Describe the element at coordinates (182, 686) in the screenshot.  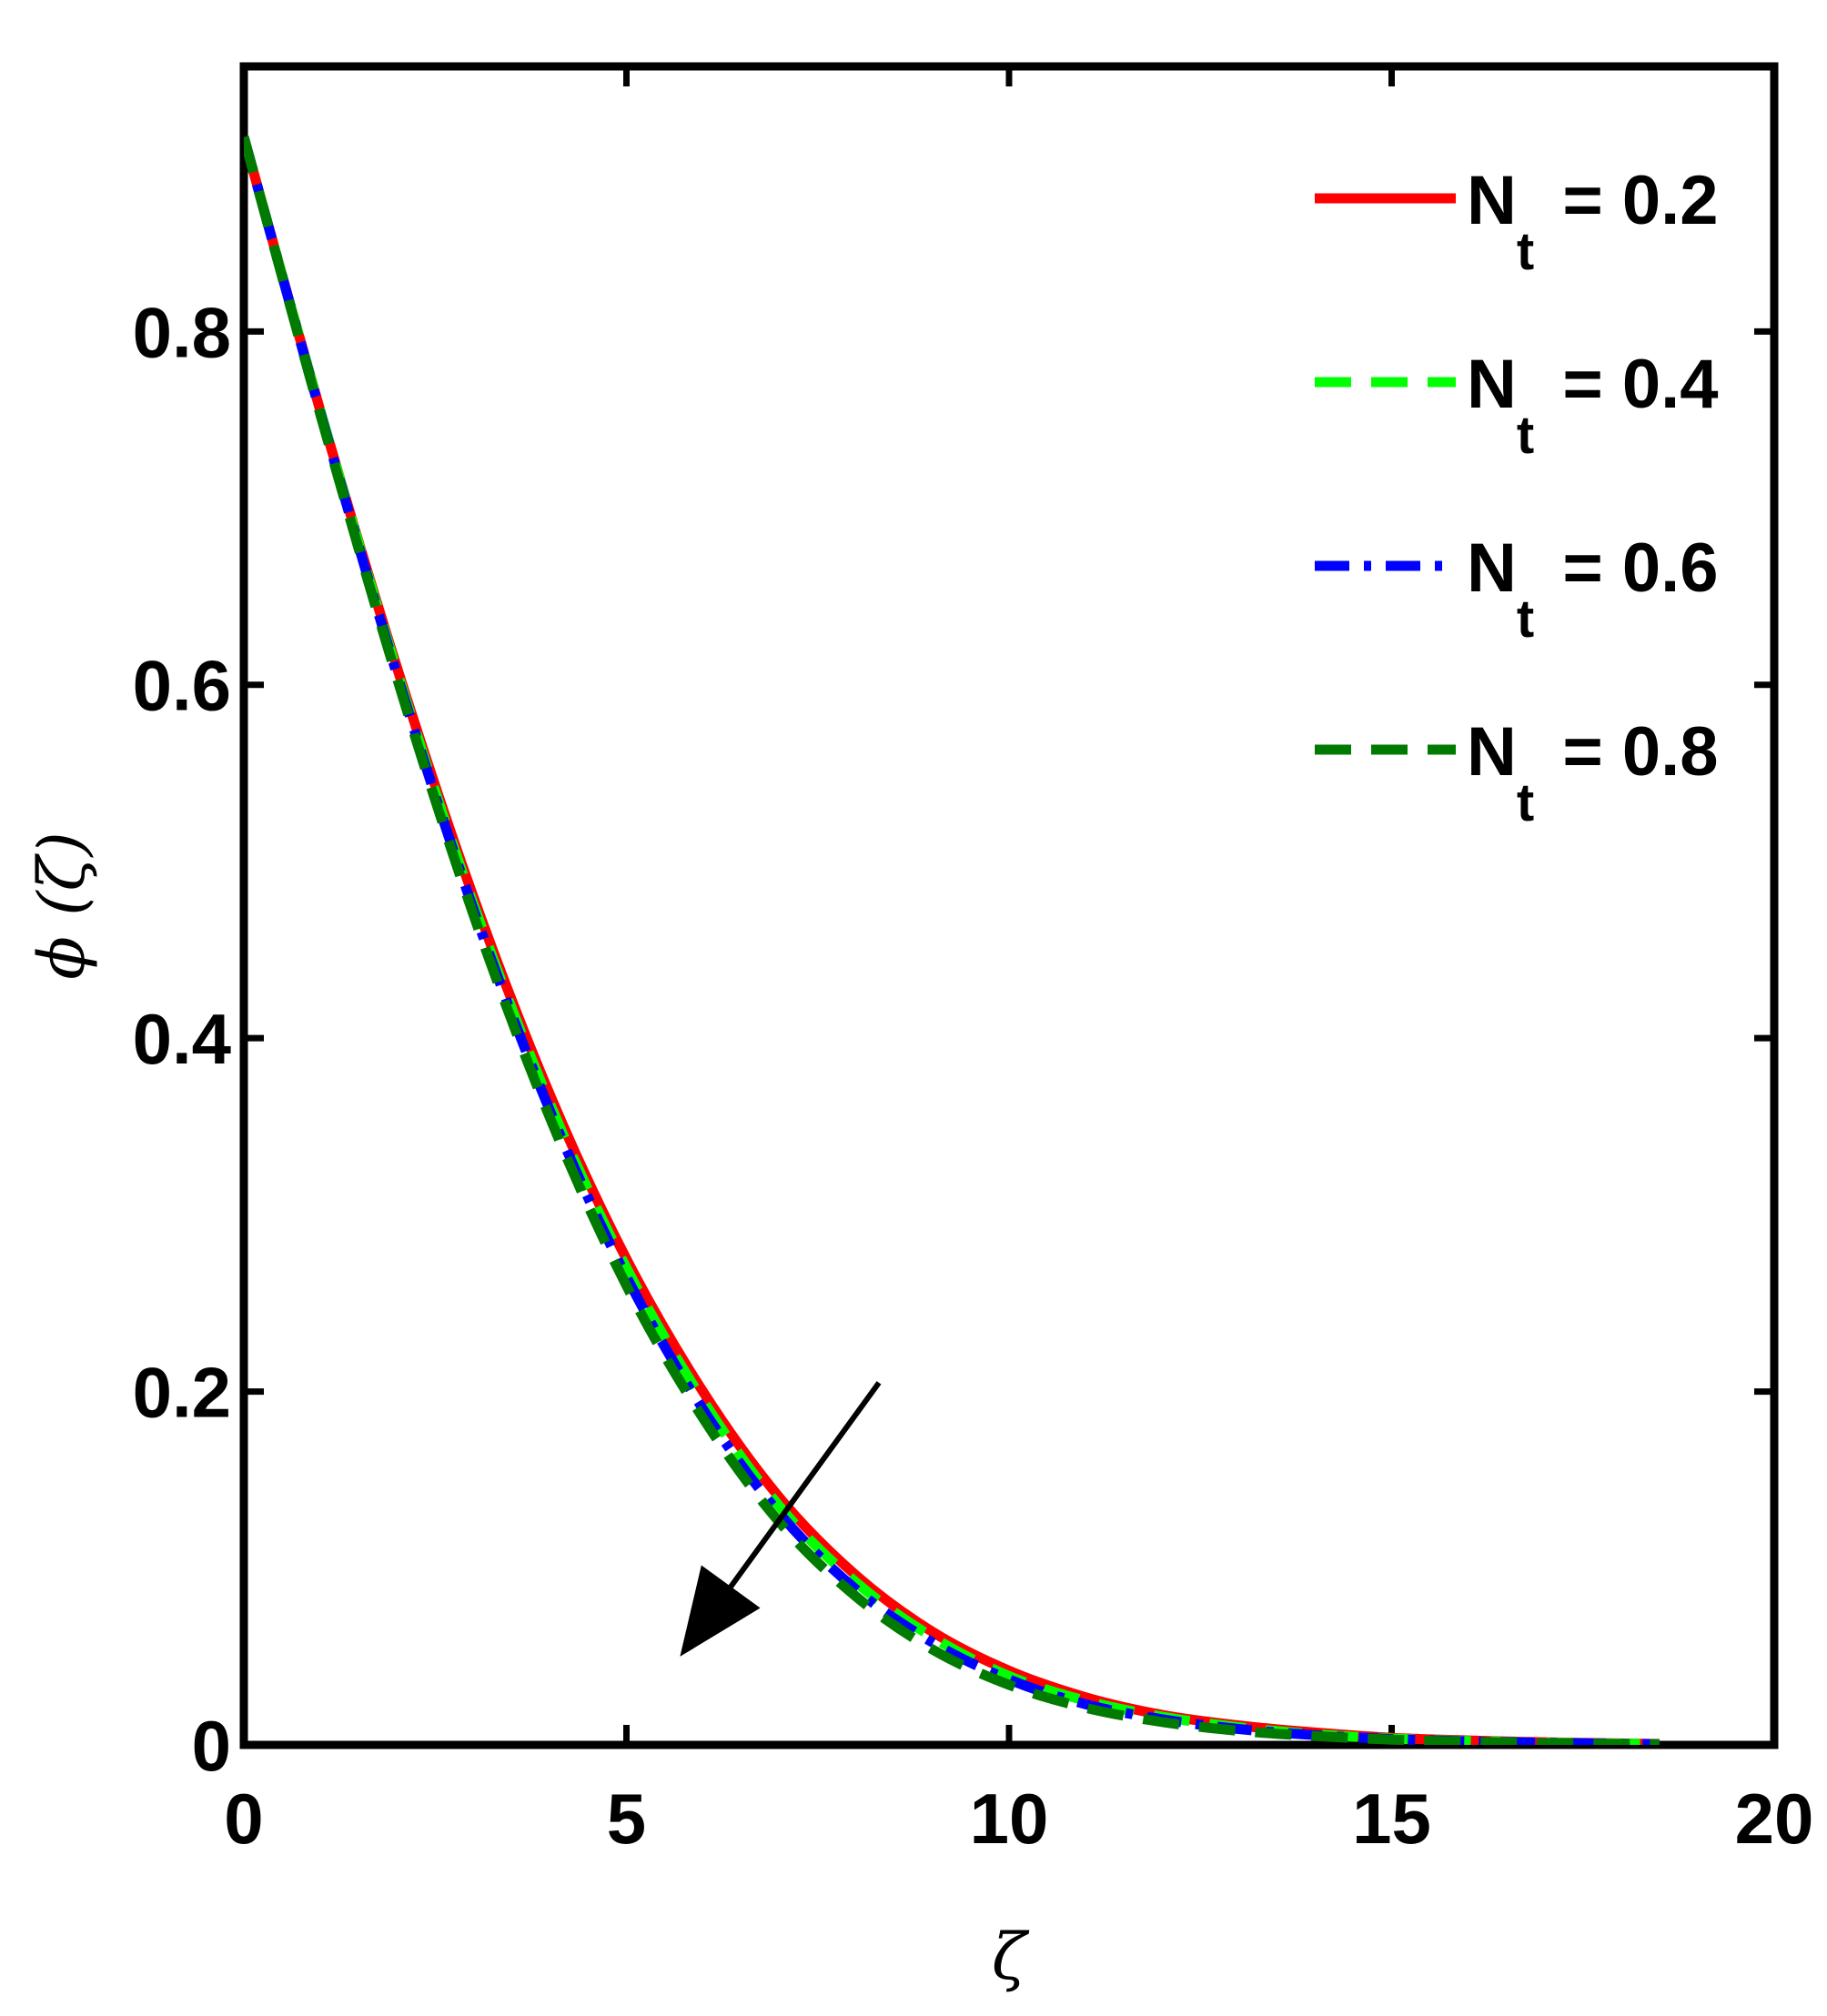
I see `y-tick-label: 0.6` at that location.